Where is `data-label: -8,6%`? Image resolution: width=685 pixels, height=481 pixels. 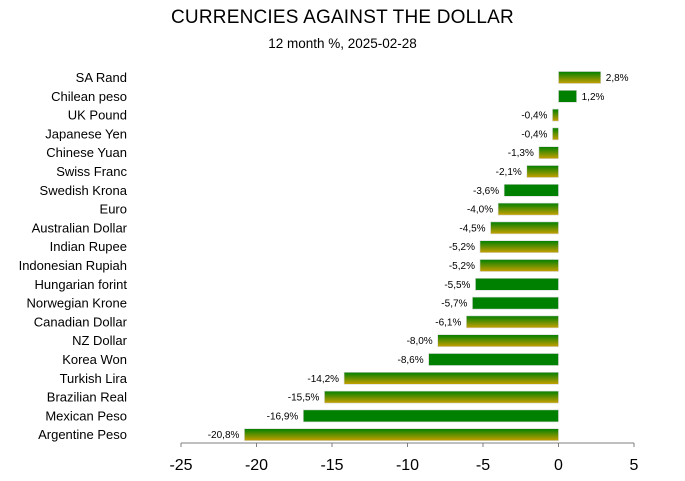 data-label: -8,6% is located at coordinates (411, 360).